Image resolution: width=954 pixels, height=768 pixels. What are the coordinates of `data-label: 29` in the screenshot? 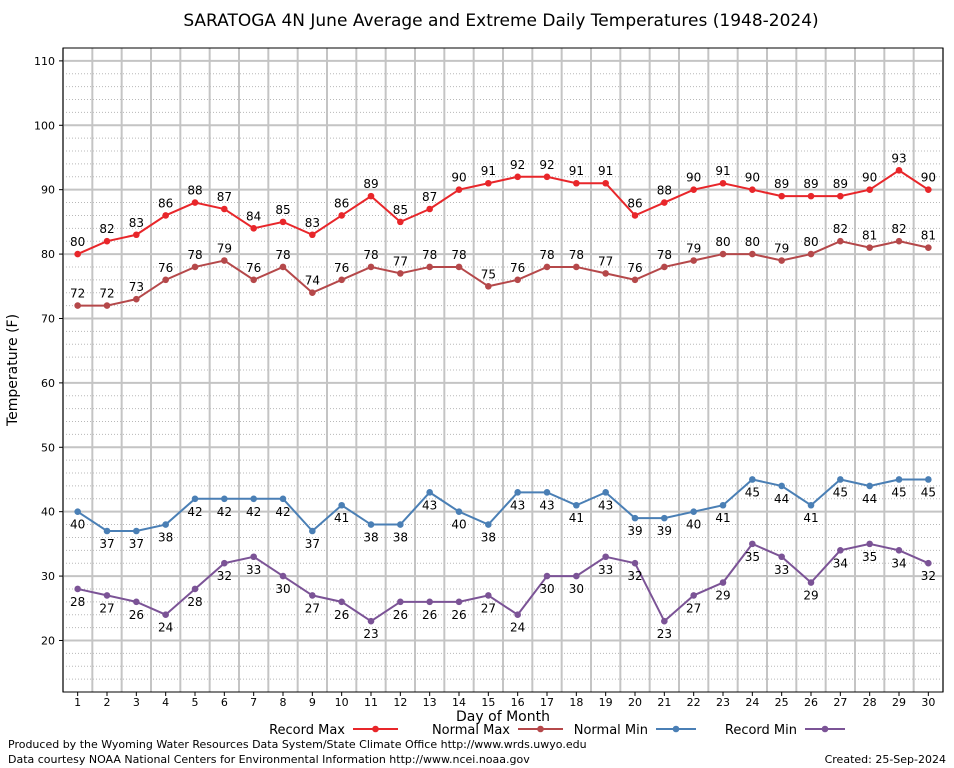 It's located at (810, 596).